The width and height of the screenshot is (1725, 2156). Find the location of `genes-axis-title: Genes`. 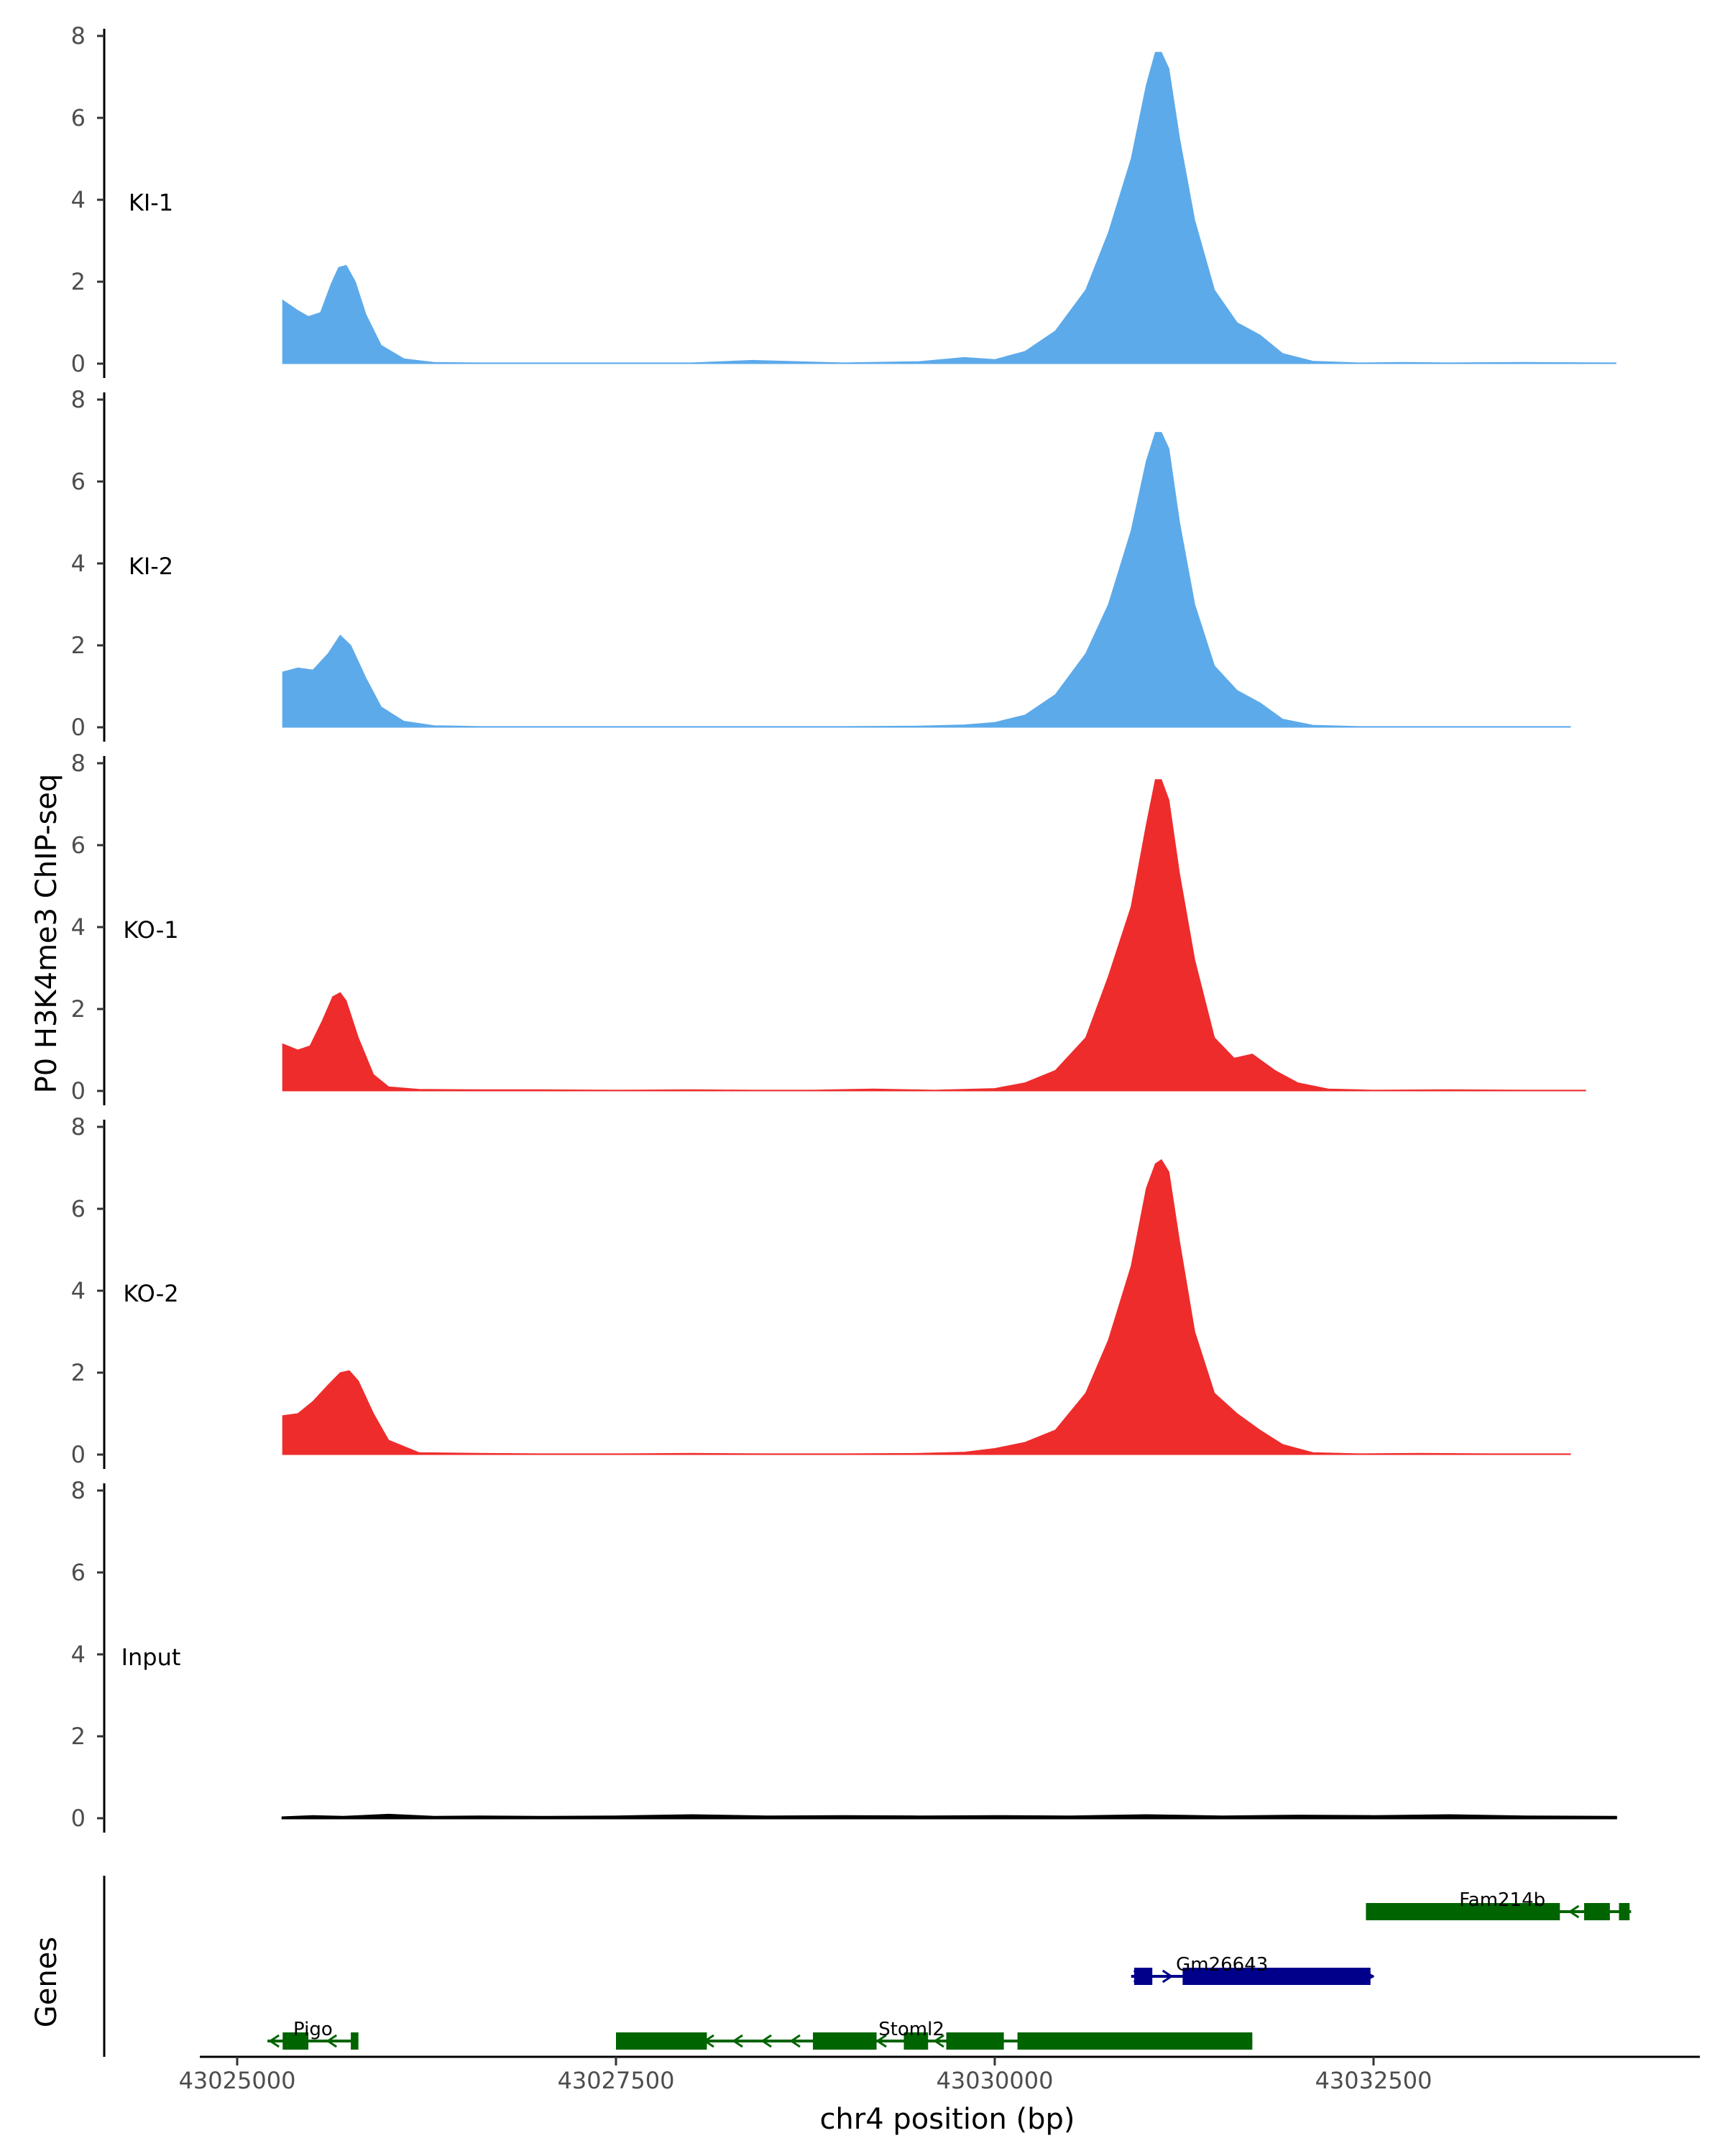

genes-axis-title: Genes is located at coordinates (46, 1982).